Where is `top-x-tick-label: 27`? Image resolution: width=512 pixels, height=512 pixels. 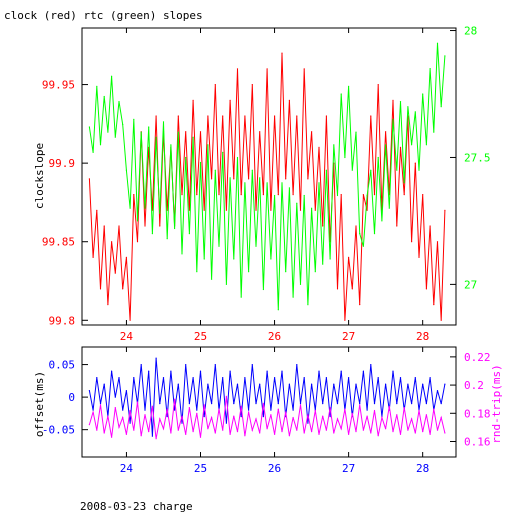
top-x-tick-label: 27 is located at coordinates (348, 336).